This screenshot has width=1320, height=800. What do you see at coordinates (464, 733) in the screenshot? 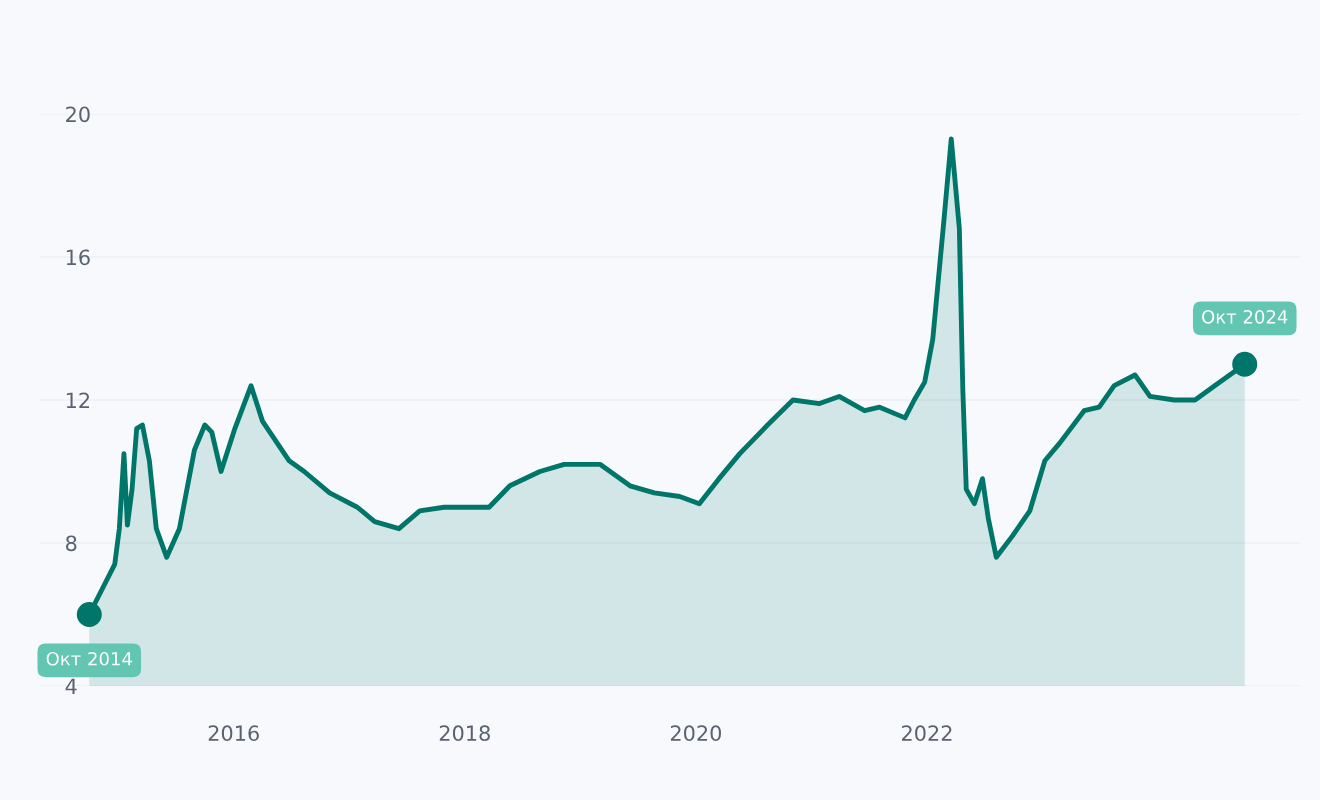
I see `x-tick-label: 2018` at bounding box center [464, 733].